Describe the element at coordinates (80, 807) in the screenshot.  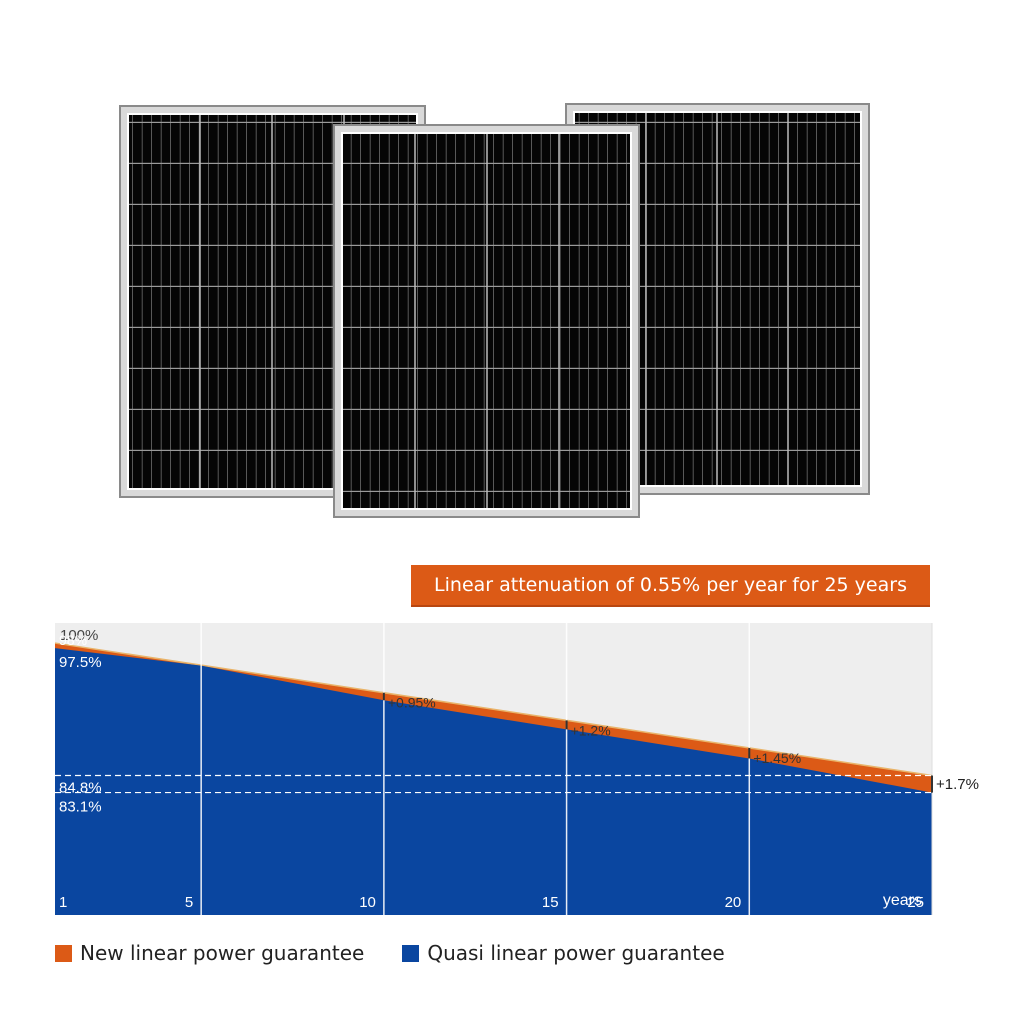
I see `y-label-83-1: 83.1%` at that location.